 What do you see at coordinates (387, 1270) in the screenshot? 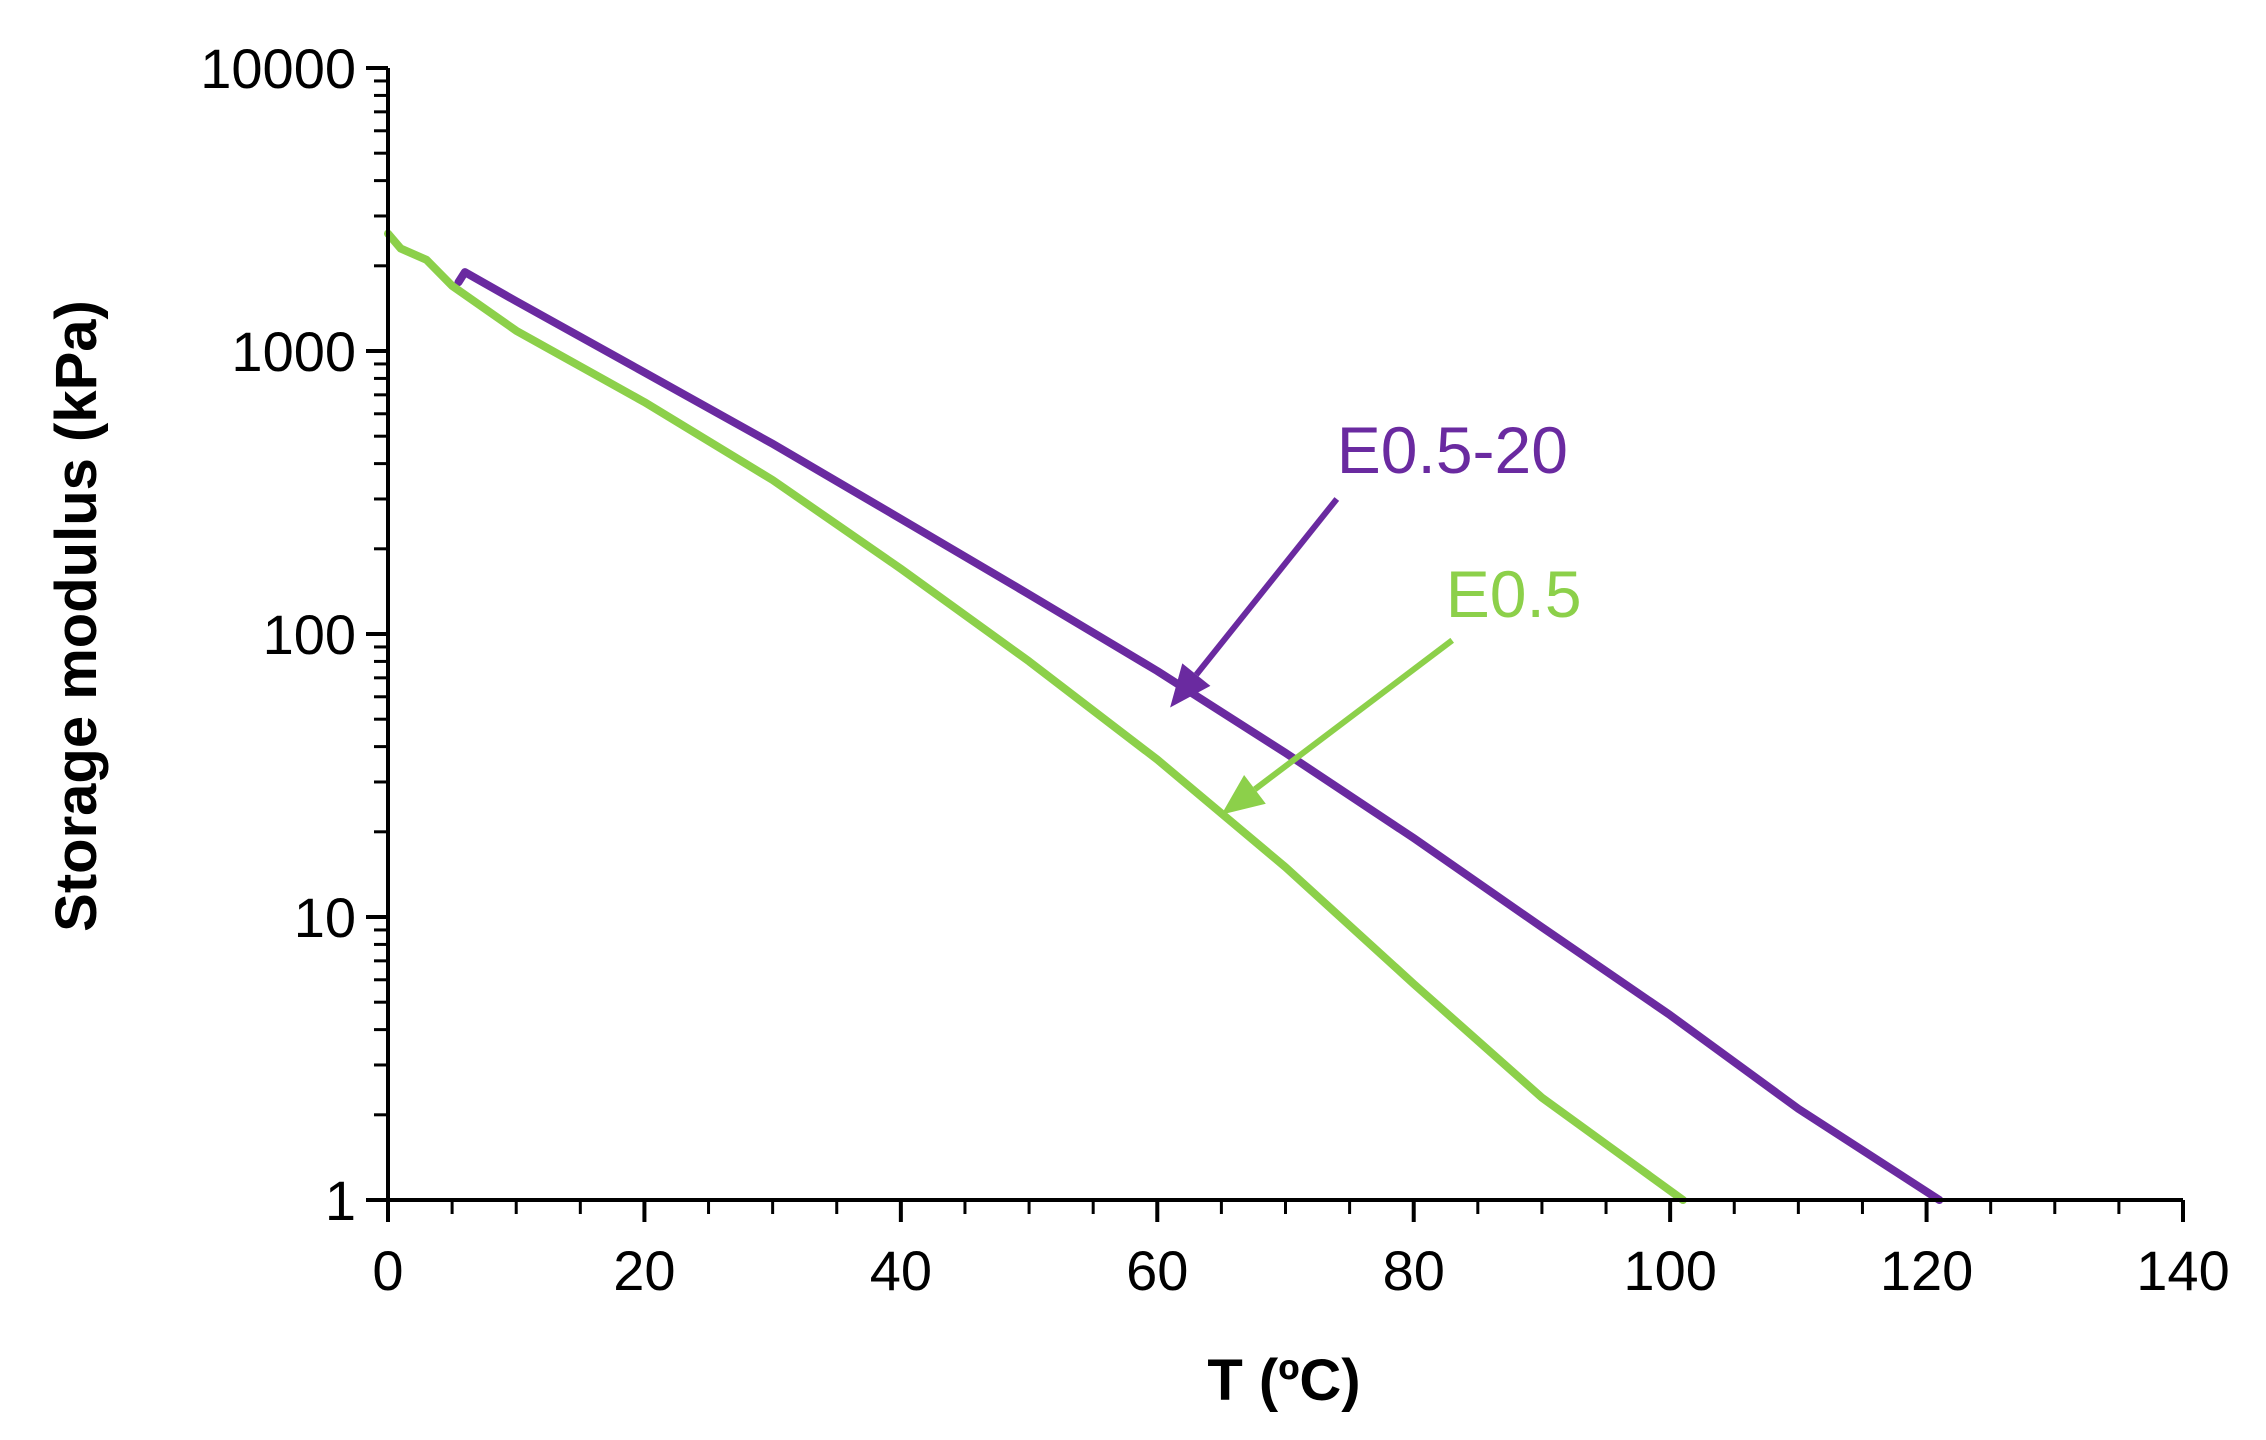
I see `x-tick-label: 0` at bounding box center [387, 1270].